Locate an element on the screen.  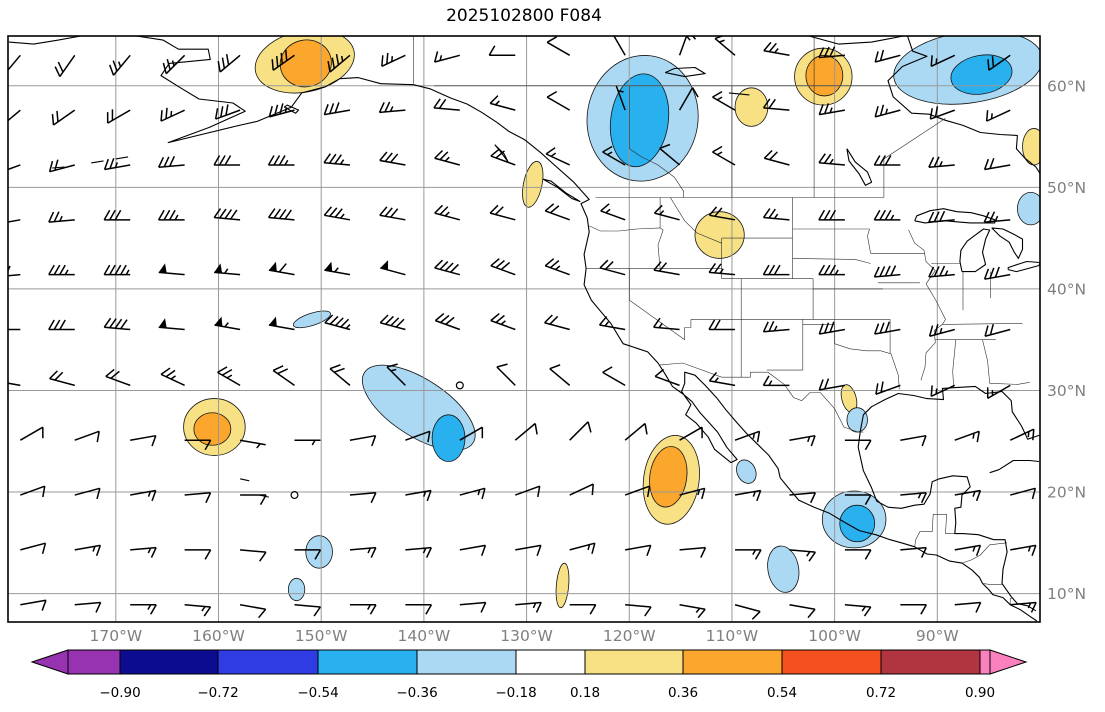
colorbar-tick-label: 0.72 is located at coordinates (881, 693).